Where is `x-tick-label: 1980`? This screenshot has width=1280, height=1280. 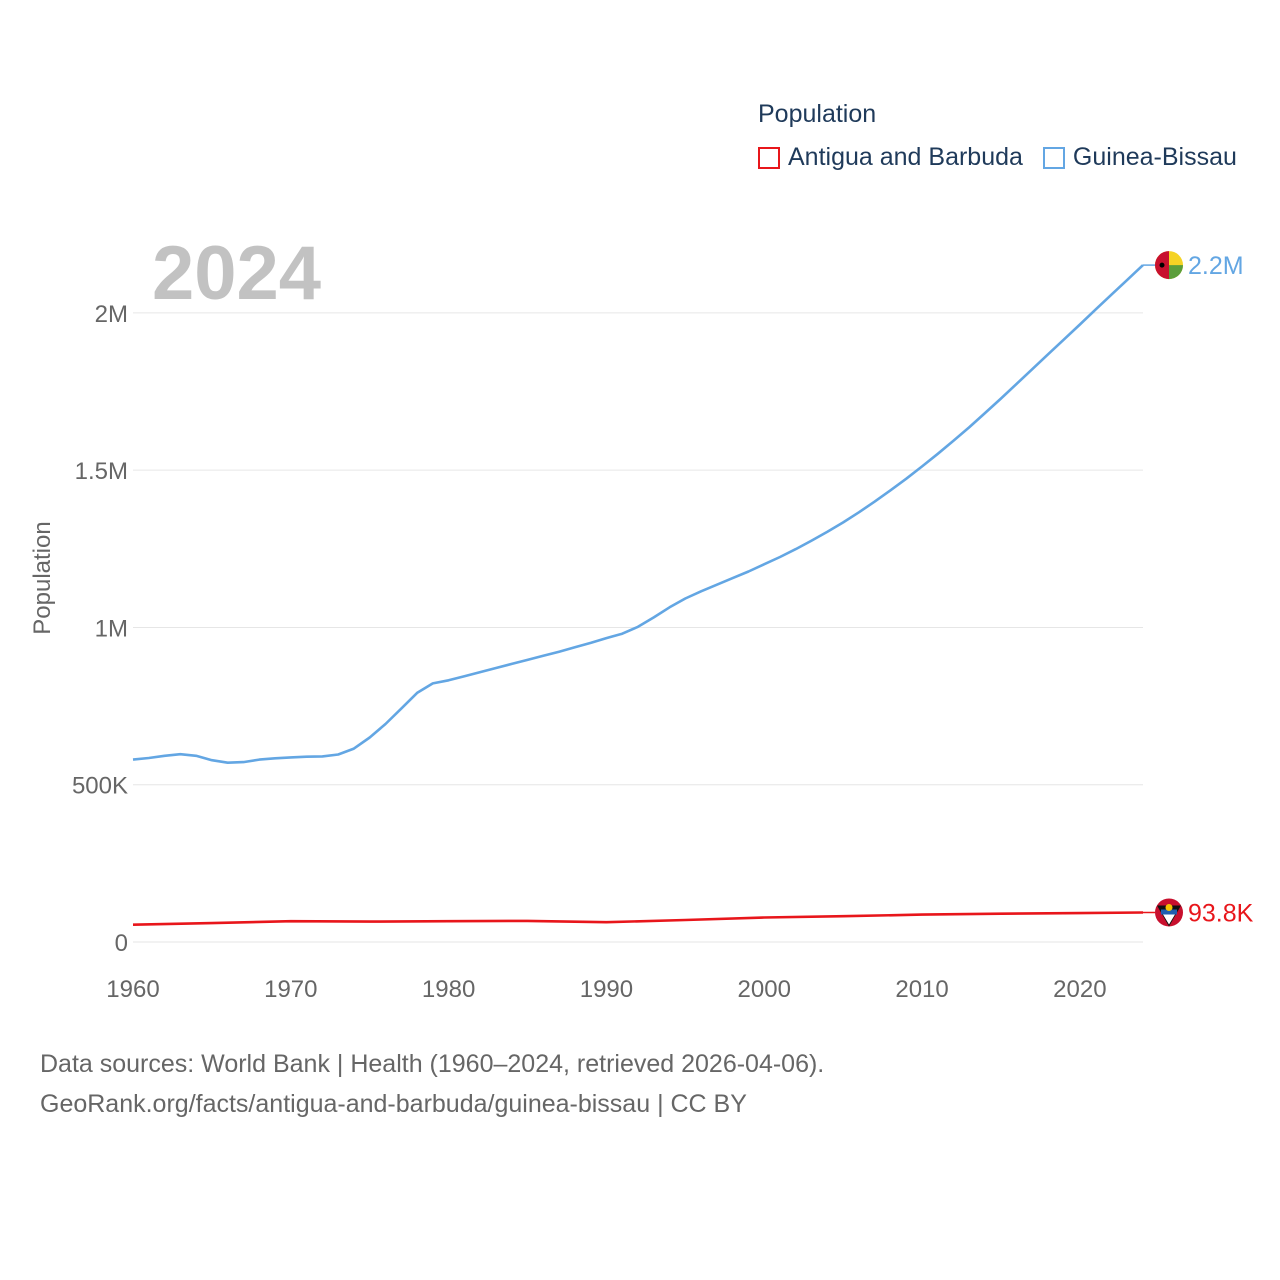
x-tick-label: 1980 is located at coordinates (448, 989).